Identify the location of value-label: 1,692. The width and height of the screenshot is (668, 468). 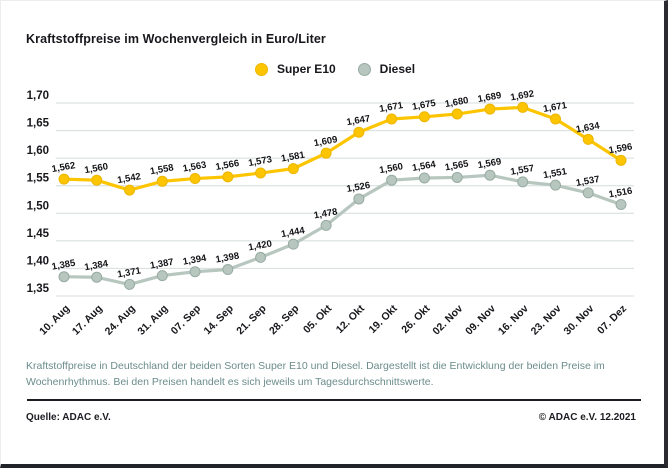
(522, 95).